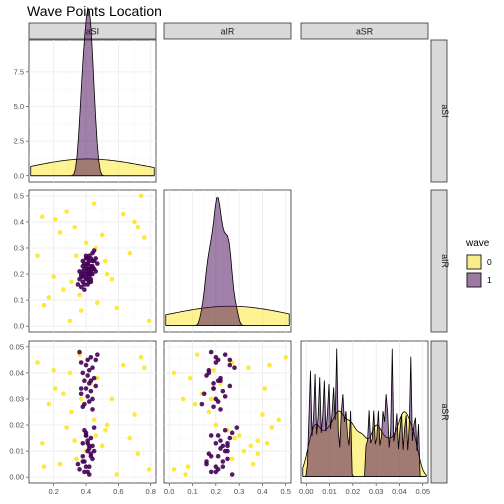  Describe the element at coordinates (19, 141) in the screenshot. I see `y-tick-label-density: 2.5` at that location.